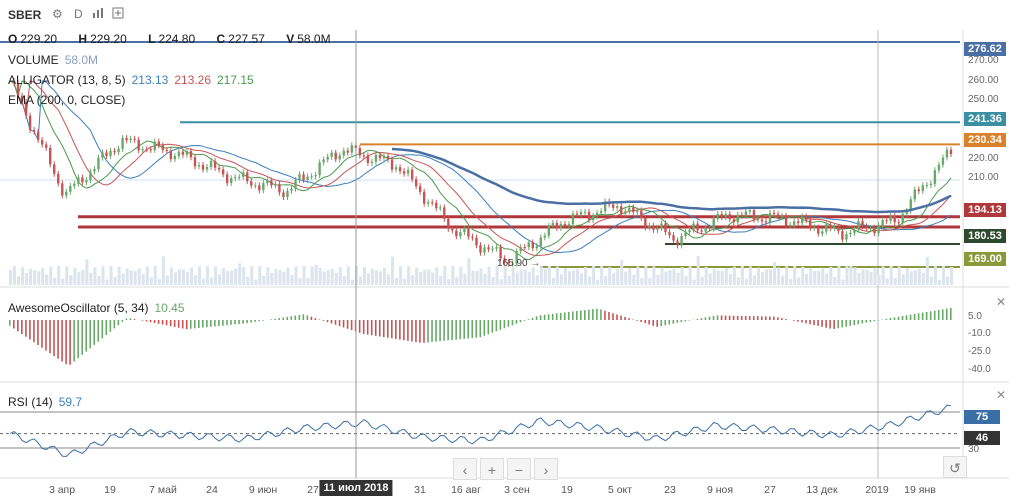 This screenshot has height=504, width=1009. I want to click on bar-chart-icon, so click(98, 14).